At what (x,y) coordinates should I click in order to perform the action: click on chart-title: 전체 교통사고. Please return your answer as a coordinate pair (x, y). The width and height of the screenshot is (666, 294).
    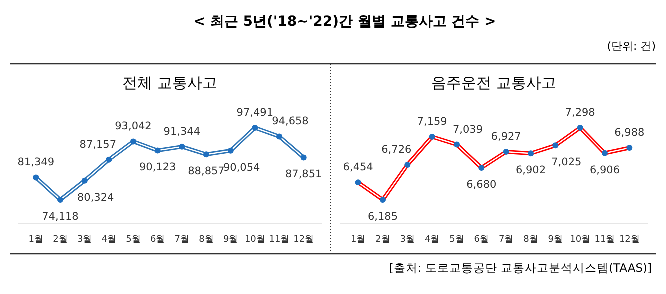
    Looking at the image, I should click on (170, 83).